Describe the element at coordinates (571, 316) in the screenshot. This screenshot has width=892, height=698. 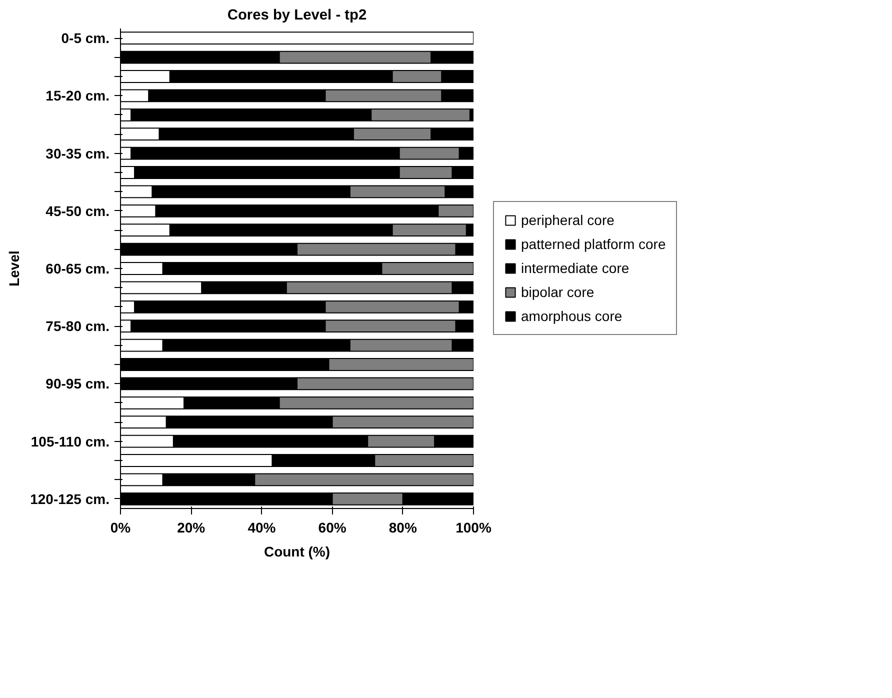
I see `legend-label: amorphous core` at that location.